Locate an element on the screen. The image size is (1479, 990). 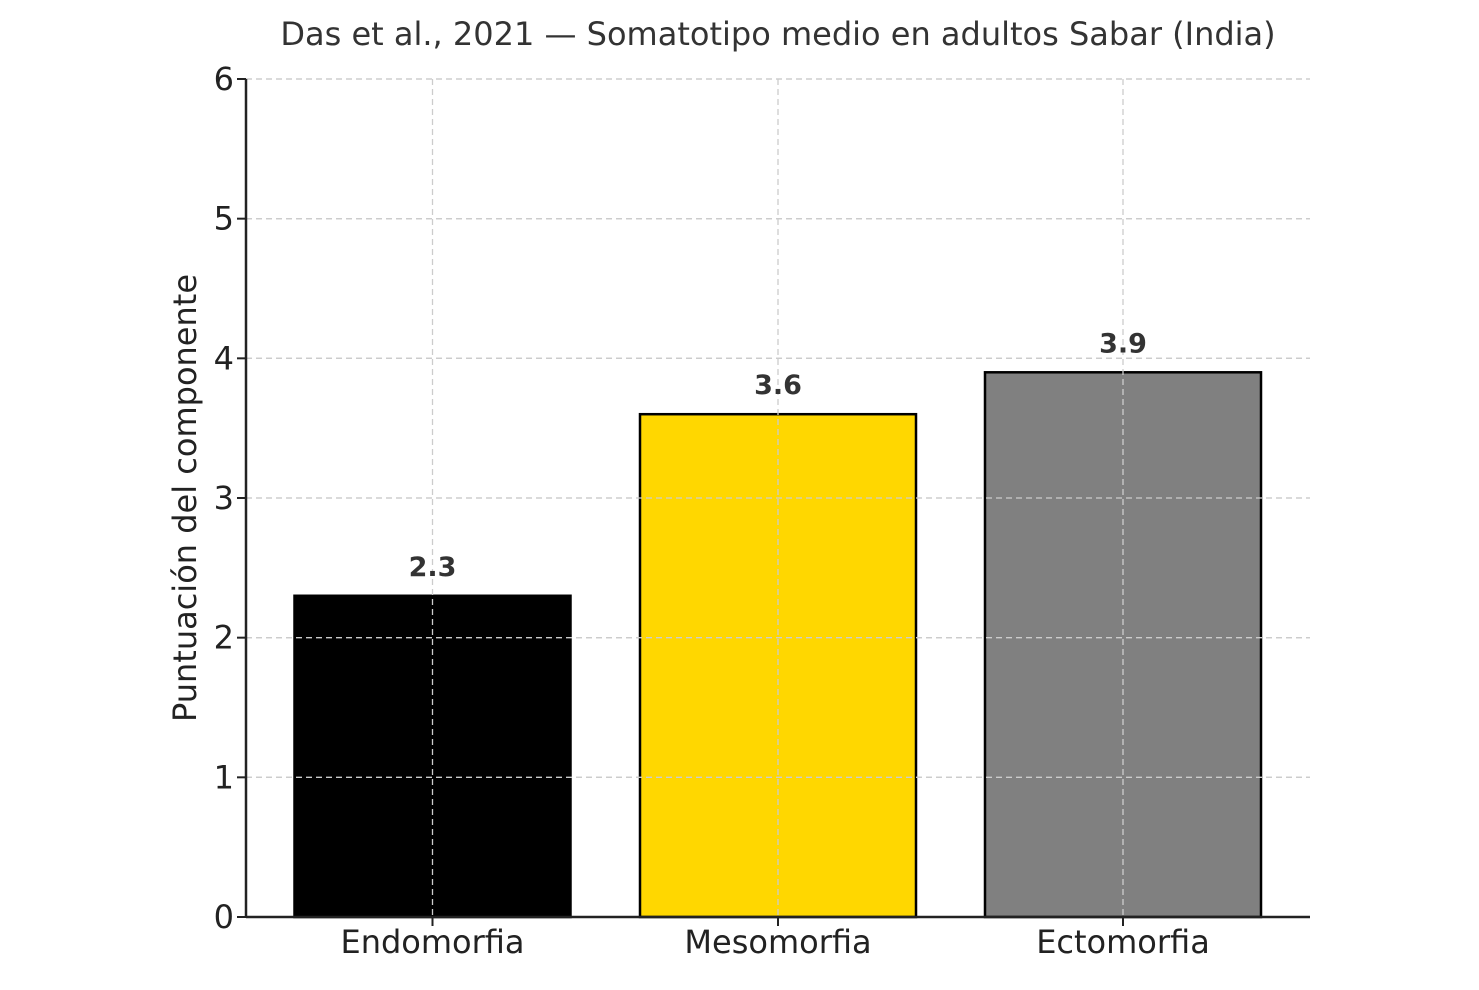
y-tick-label: 1 is located at coordinates (224, 777).